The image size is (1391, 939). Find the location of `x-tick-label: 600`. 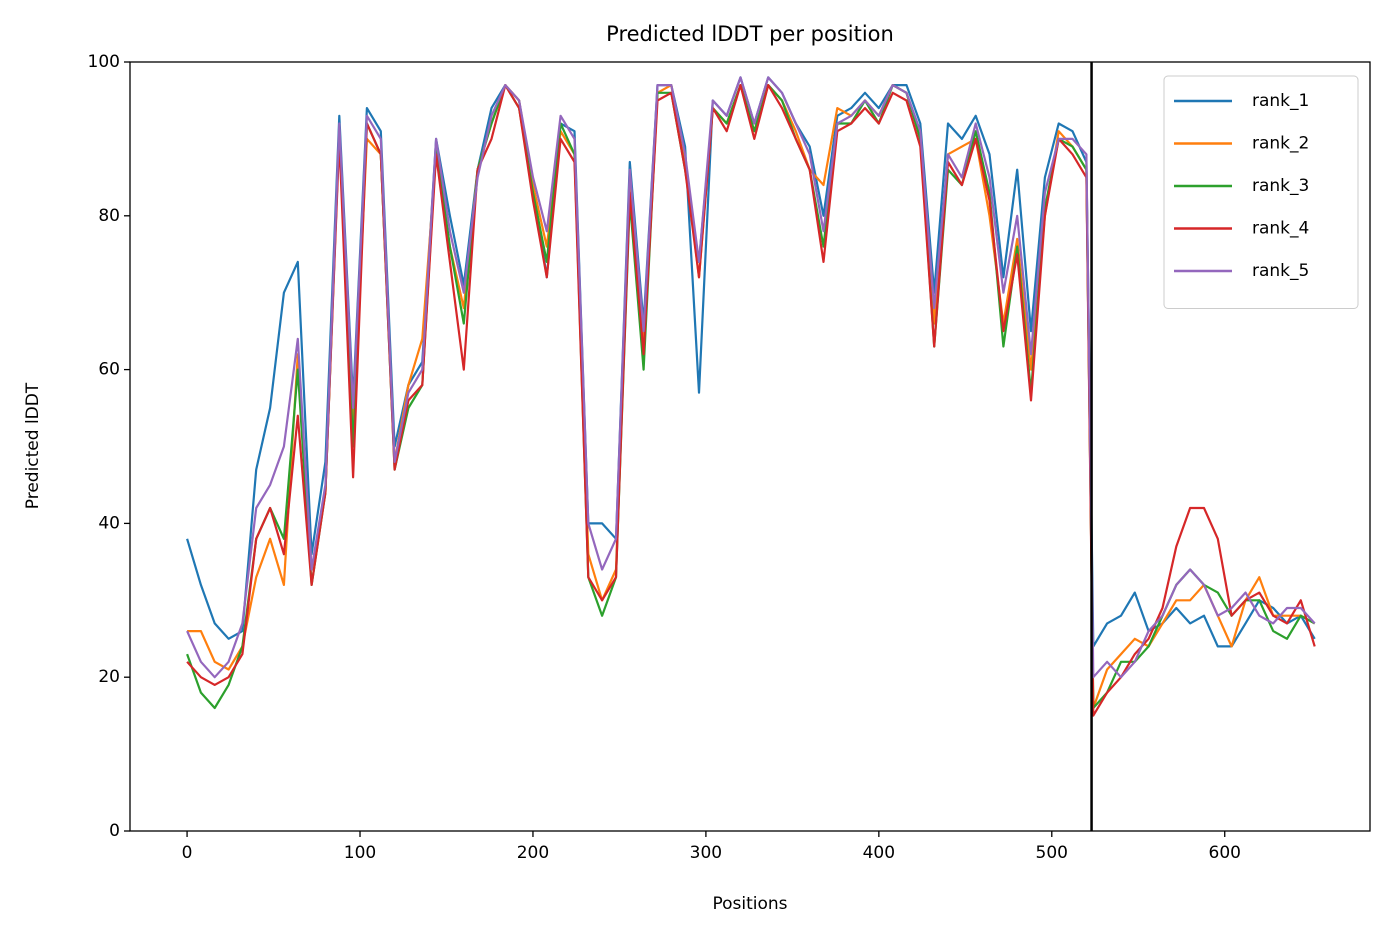

x-tick-label: 600 is located at coordinates (1225, 853).